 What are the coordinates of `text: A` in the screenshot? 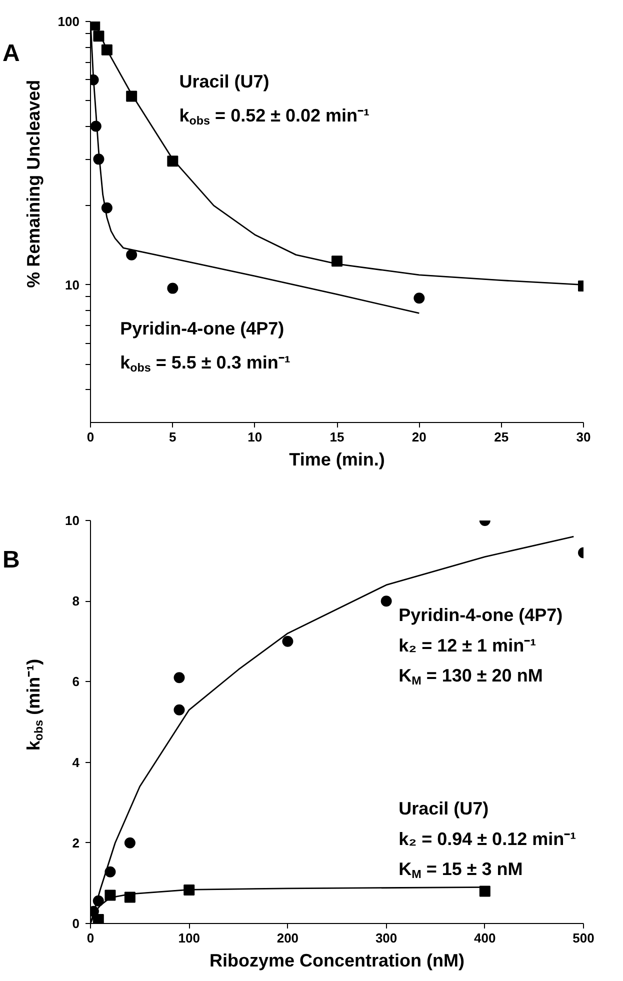 It's located at (11, 53).